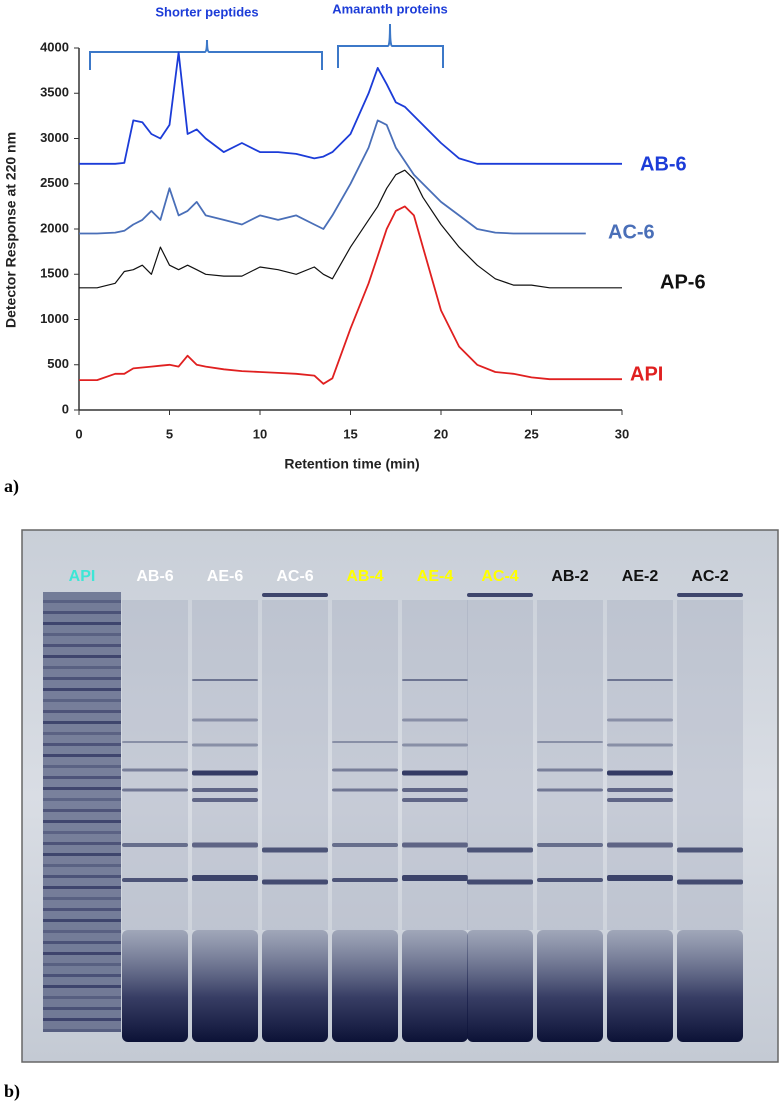  What do you see at coordinates (390, 8) in the screenshot?
I see `annotation: Amaranth proteins` at bounding box center [390, 8].